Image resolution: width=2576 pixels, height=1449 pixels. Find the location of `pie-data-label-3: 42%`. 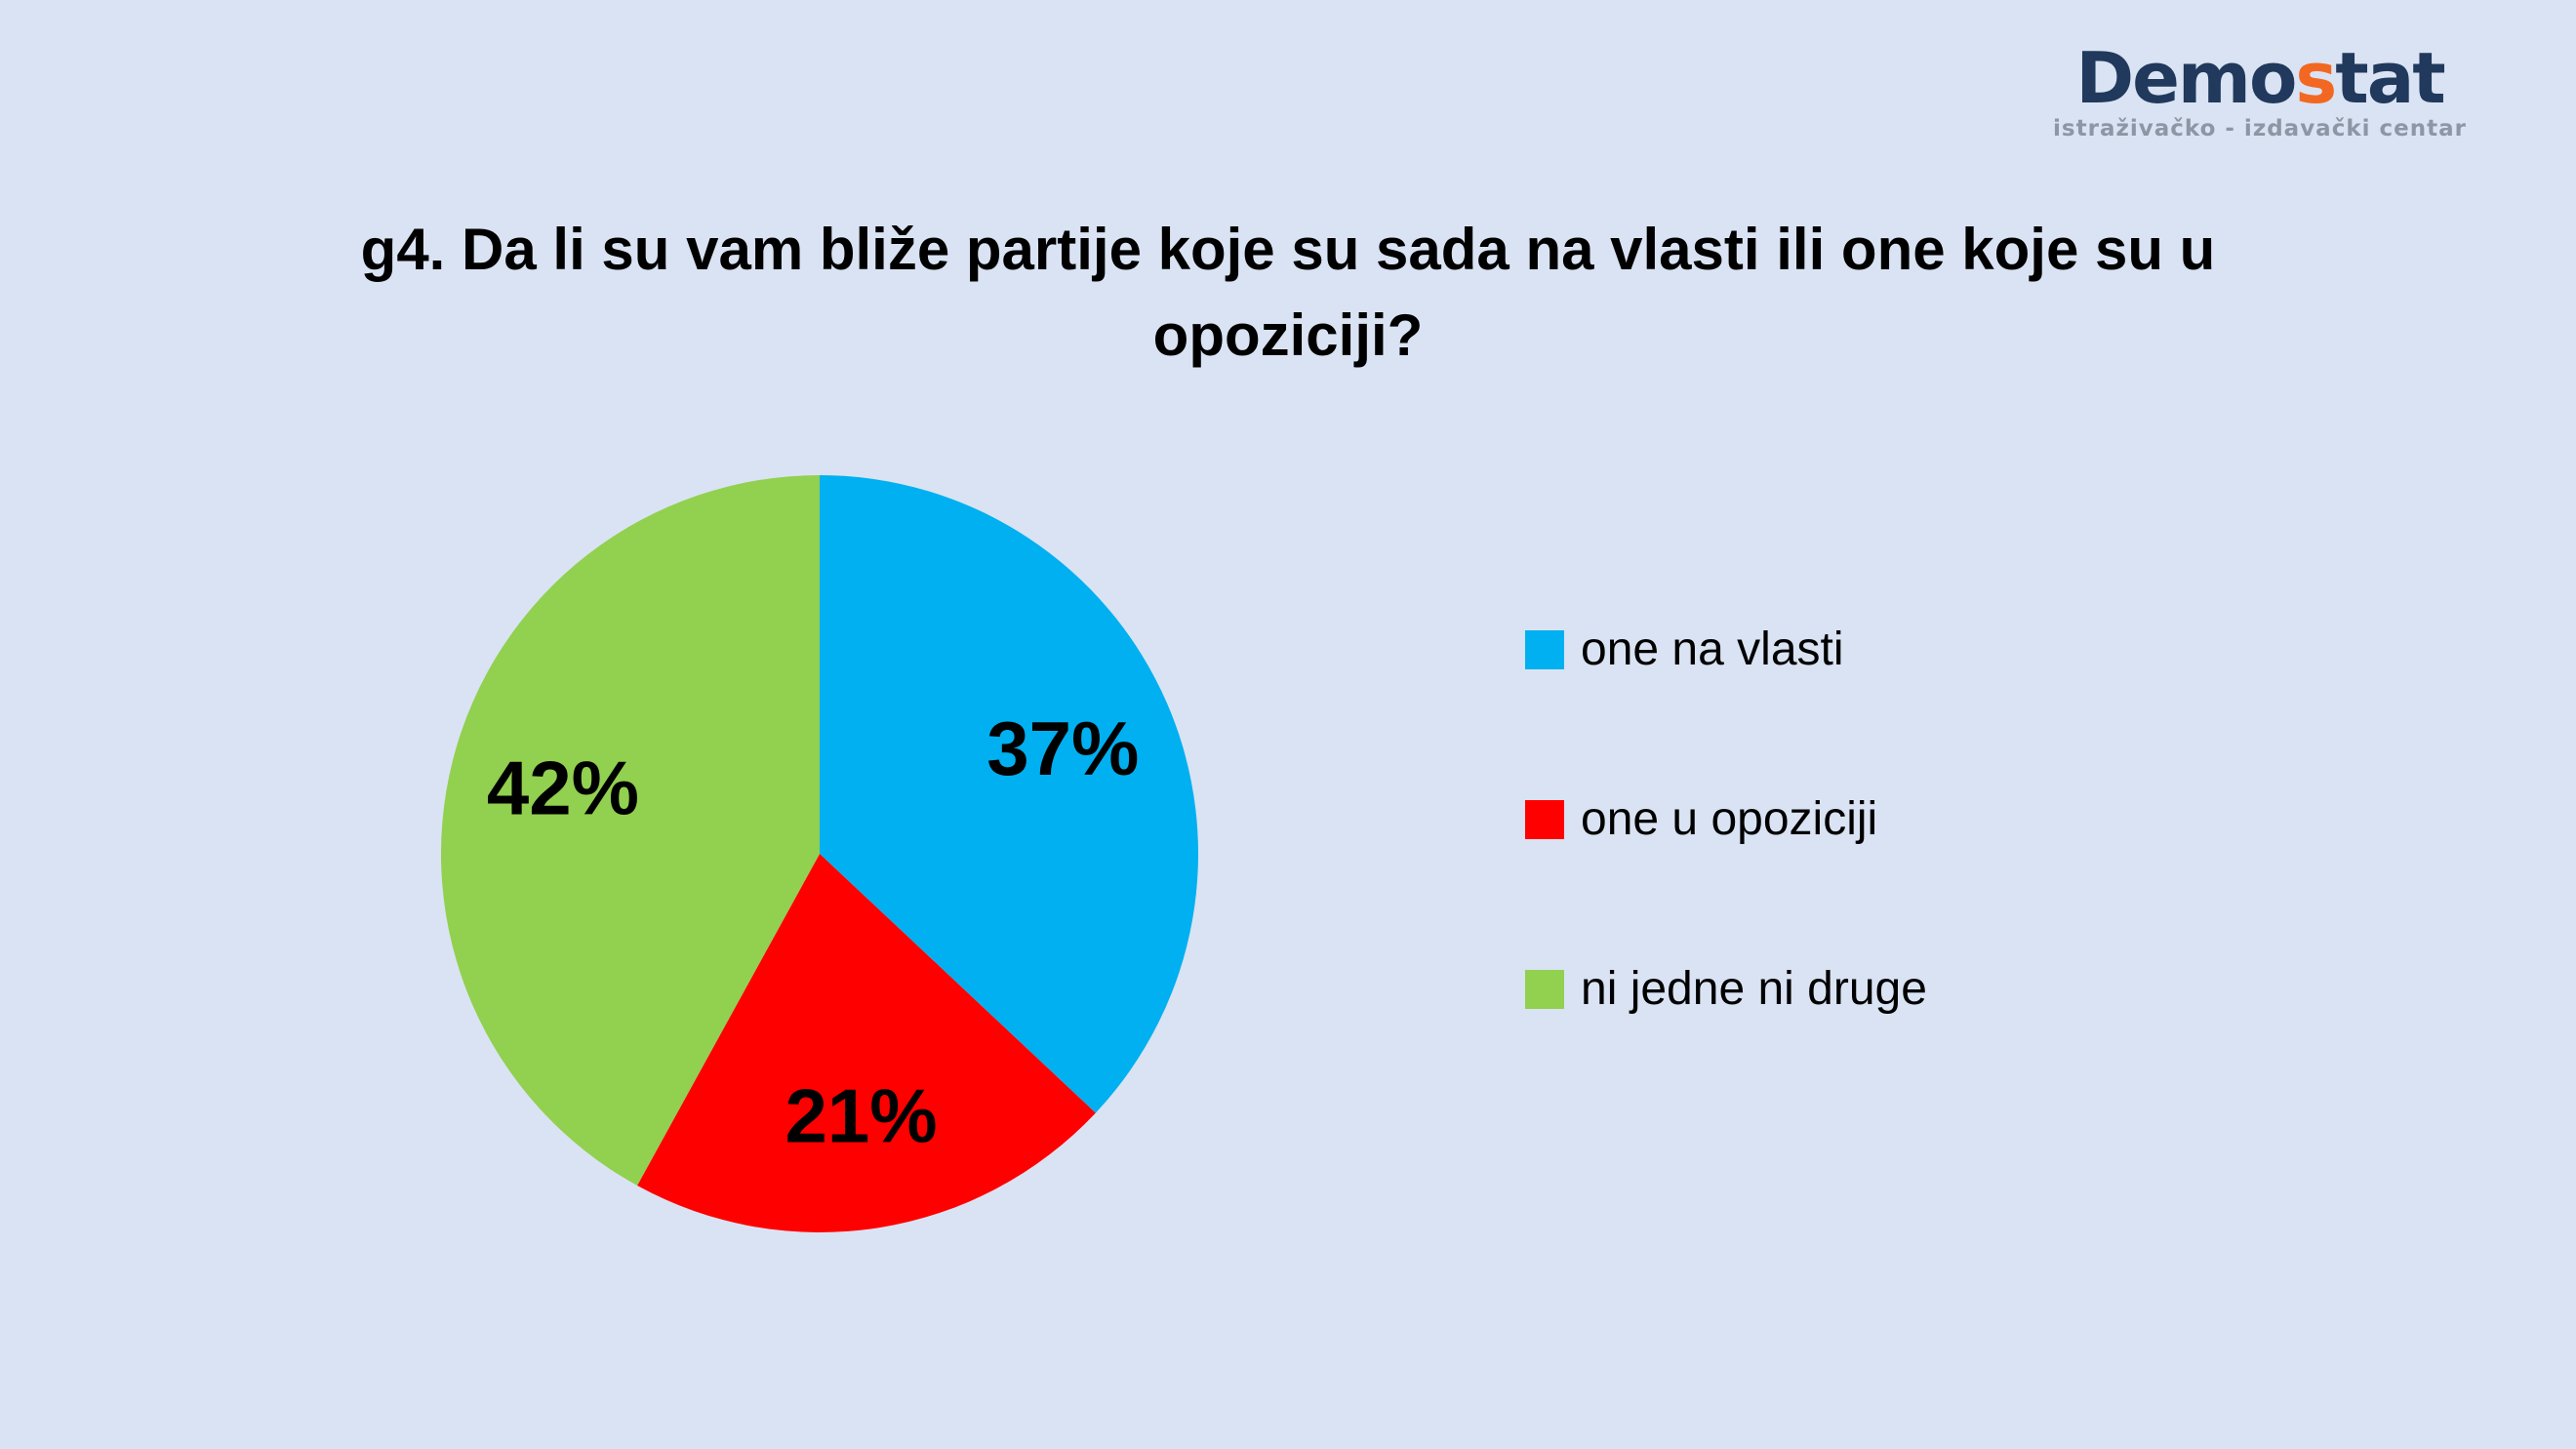

pie-data-label-3: 42% is located at coordinates (563, 788).